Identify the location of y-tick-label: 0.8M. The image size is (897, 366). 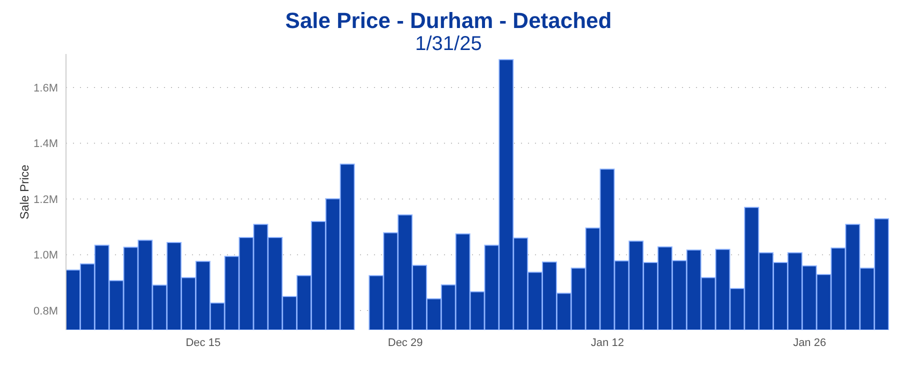
(46, 311).